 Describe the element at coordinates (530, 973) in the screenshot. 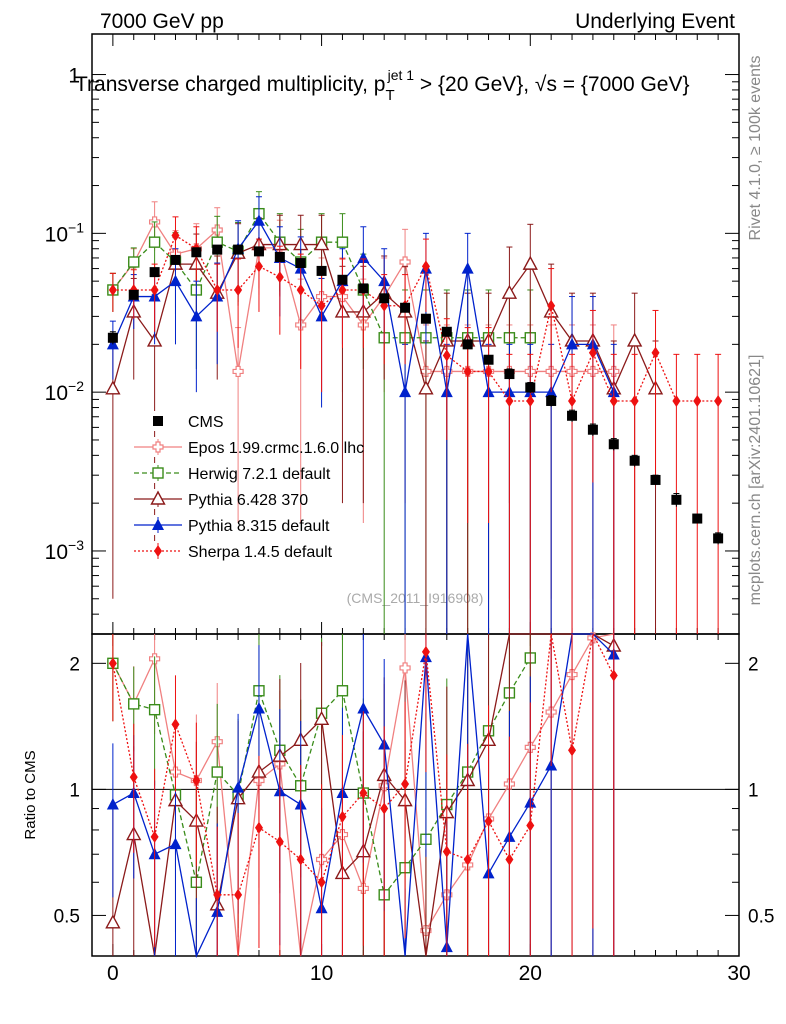

I see `x-tick-label: 20` at that location.